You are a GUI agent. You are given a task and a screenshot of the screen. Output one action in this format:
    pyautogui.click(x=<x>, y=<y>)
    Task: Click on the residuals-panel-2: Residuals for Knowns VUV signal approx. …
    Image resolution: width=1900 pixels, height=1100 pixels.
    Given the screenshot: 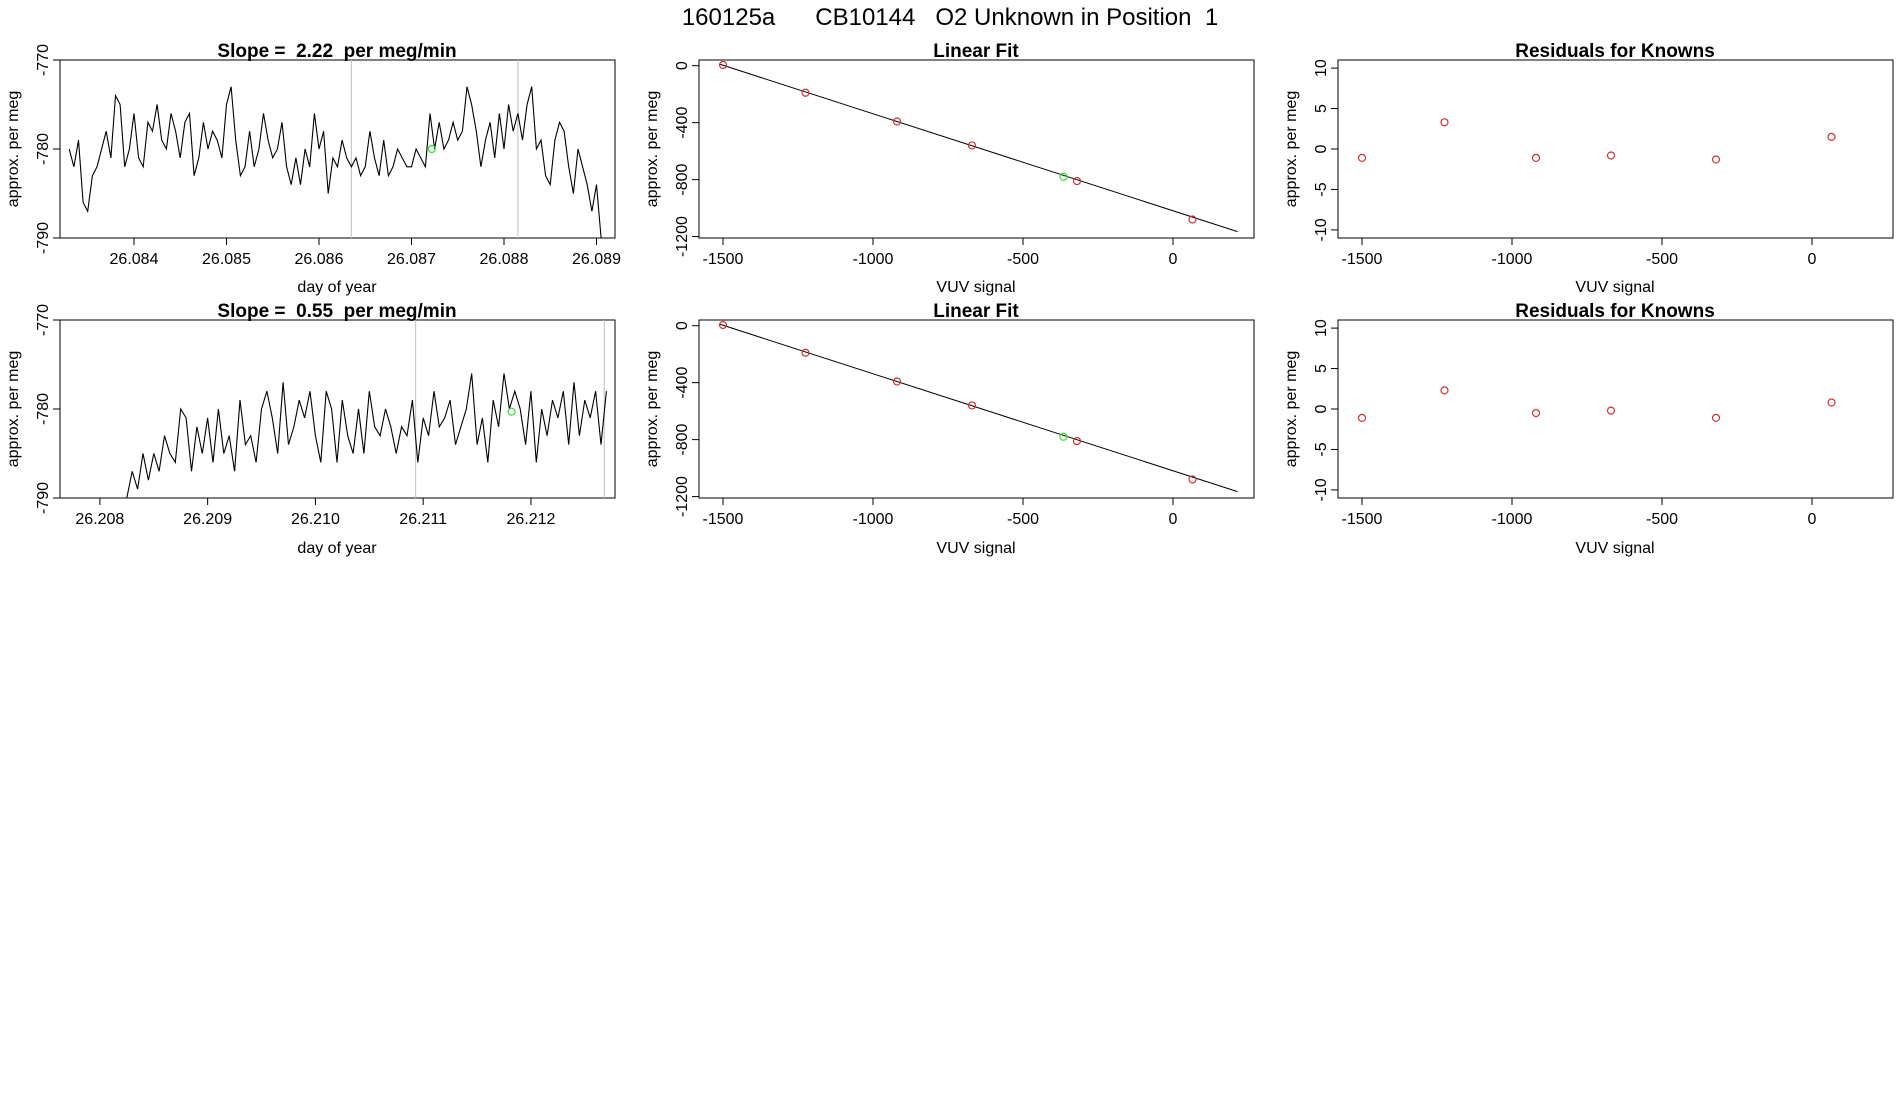 What is the action you would take?
    pyautogui.click(x=1588, y=429)
    